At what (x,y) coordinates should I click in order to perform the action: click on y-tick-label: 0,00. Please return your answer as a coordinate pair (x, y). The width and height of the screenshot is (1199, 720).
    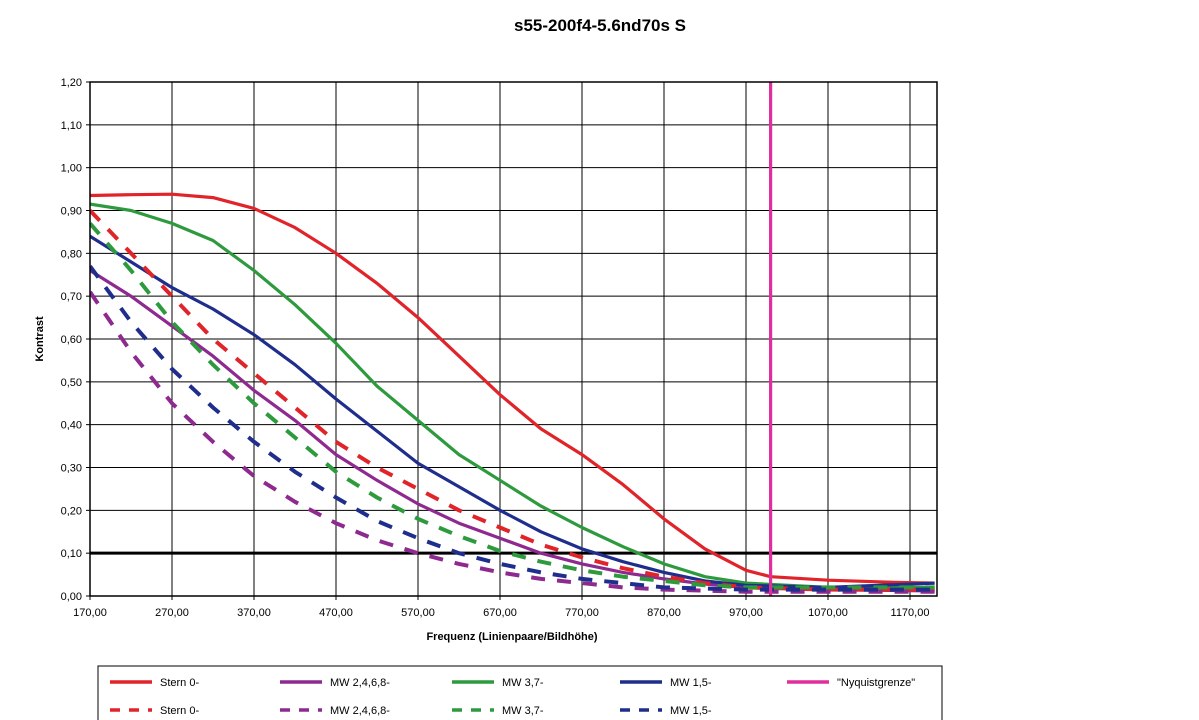
    Looking at the image, I should click on (71, 597).